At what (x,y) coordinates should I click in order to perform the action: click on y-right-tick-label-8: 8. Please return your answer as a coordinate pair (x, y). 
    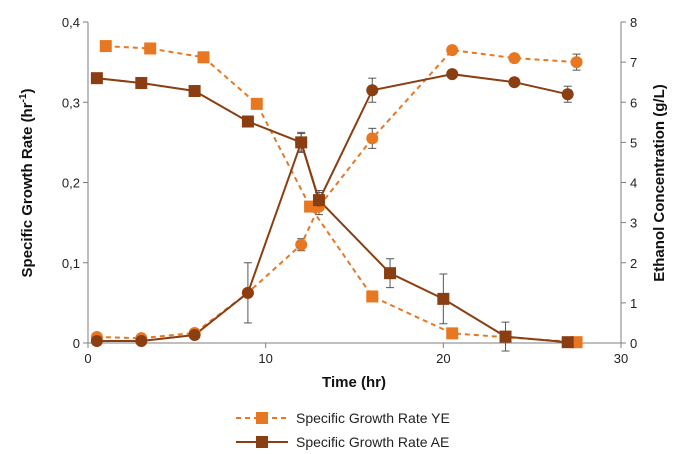
    Looking at the image, I should click on (633, 22).